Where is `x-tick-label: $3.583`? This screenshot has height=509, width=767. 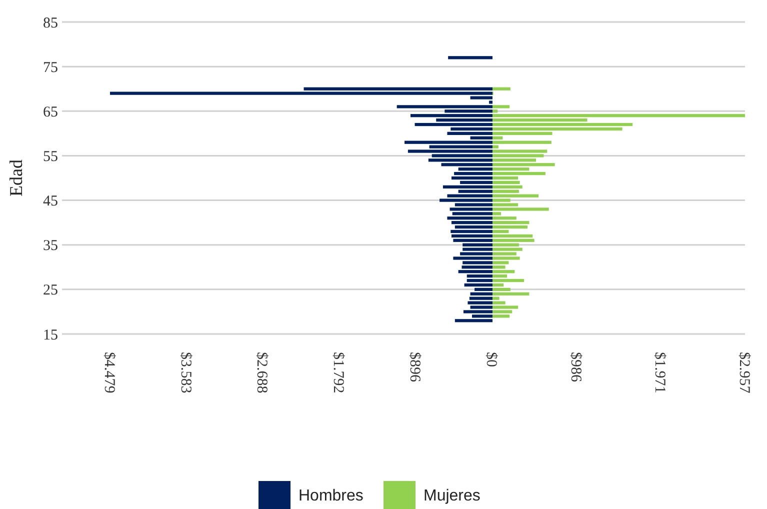
x-tick-label: $3.583 is located at coordinates (185, 373).